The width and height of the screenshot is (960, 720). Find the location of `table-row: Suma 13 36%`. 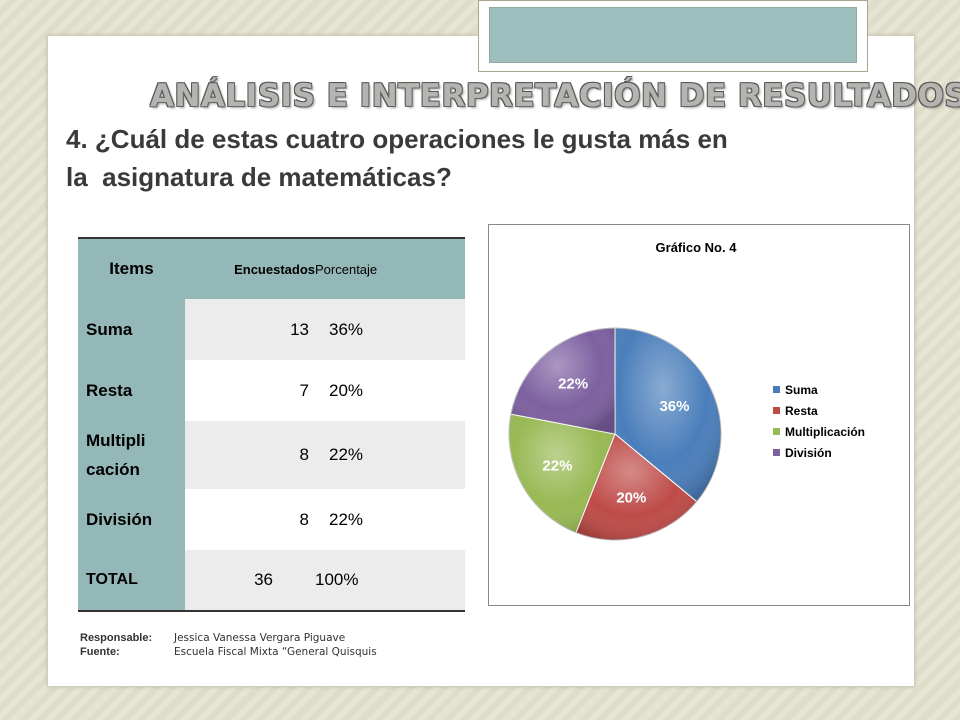

table-row: Suma 13 36% is located at coordinates (271, 329).